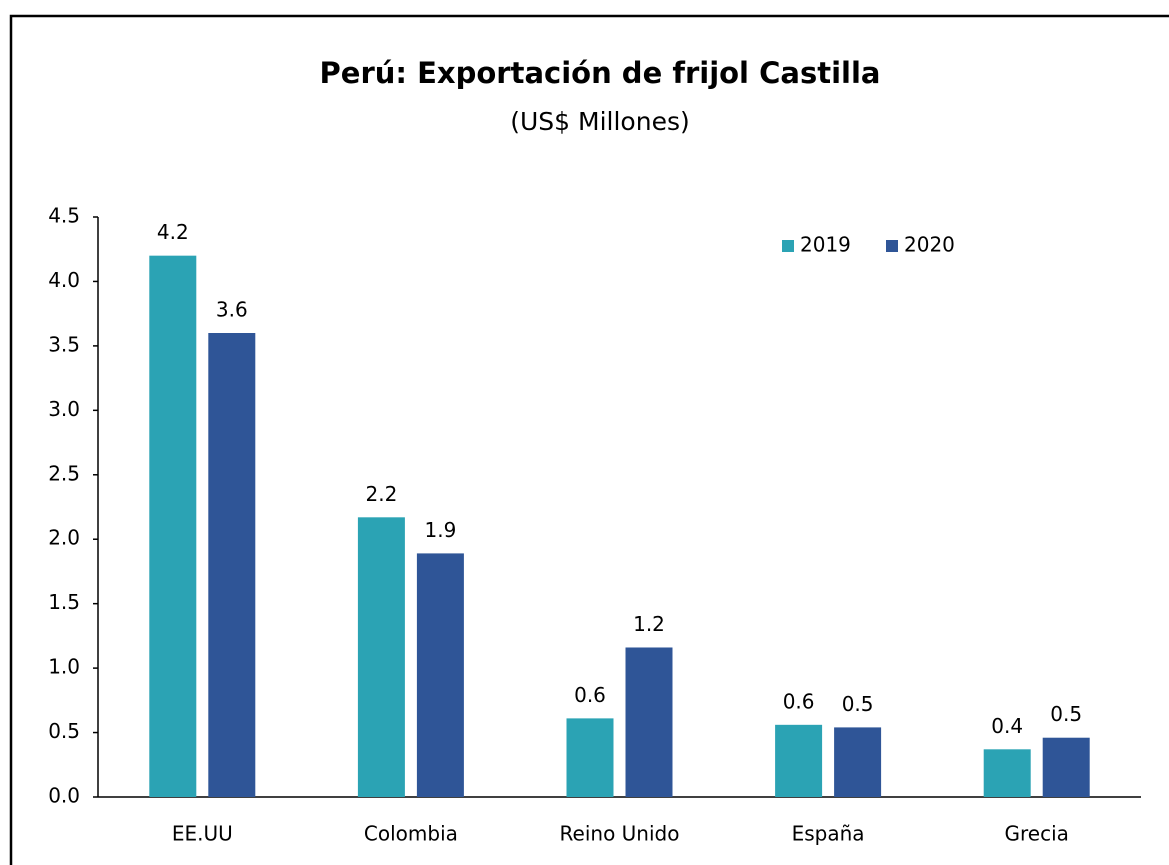  I want to click on value-label: 1.2, so click(649, 624).